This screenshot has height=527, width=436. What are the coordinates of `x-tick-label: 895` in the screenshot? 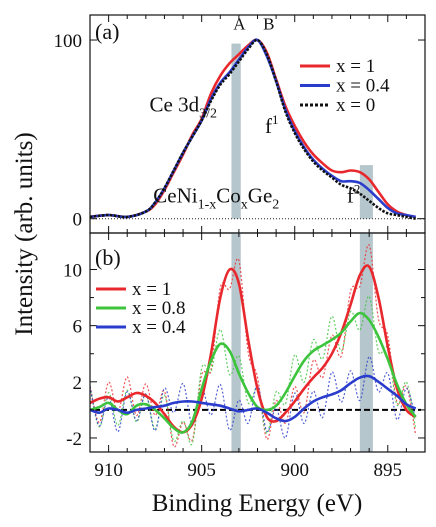 It's located at (388, 470).